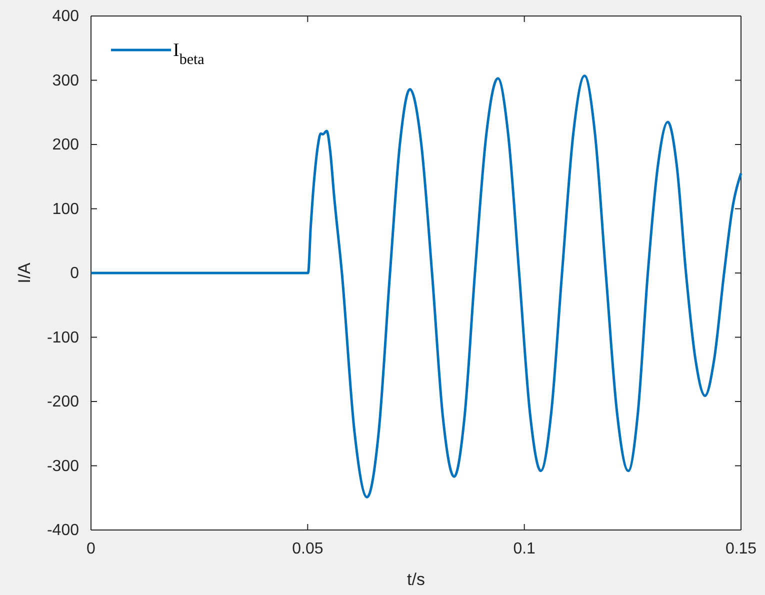 The height and width of the screenshot is (595, 765). What do you see at coordinates (63, 466) in the screenshot?
I see `y-tick-label: -300` at bounding box center [63, 466].